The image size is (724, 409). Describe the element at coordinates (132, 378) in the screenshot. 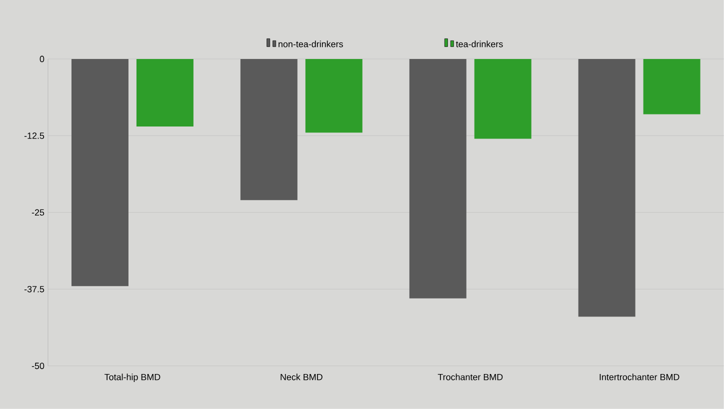

I see `x-tick-label: Total-hip BMD` at that location.